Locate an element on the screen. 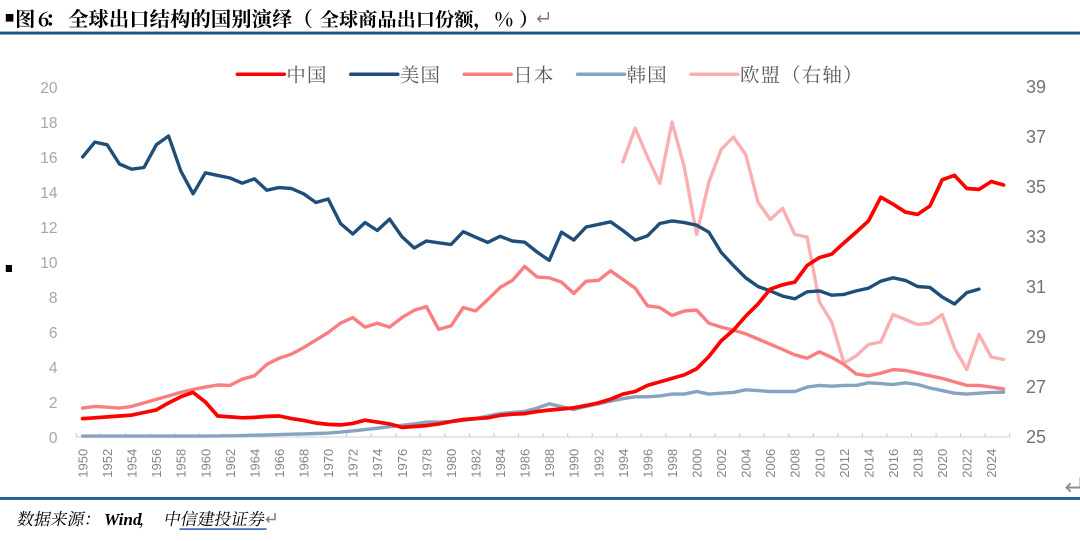  svg-text: 2018 is located at coordinates (918, 463).